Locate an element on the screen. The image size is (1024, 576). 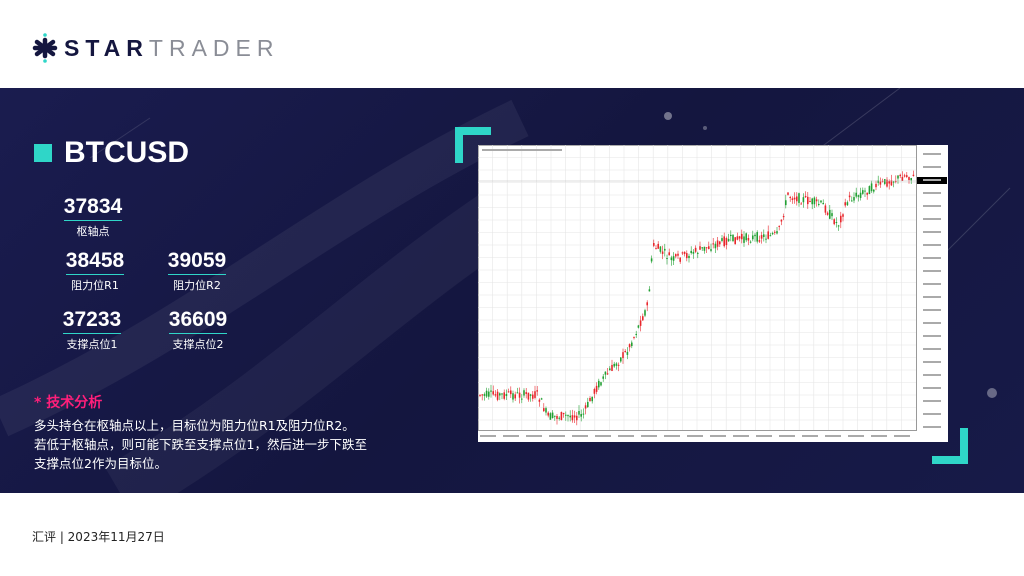
r2-label: 阻力位R2 is located at coordinates (197, 285).